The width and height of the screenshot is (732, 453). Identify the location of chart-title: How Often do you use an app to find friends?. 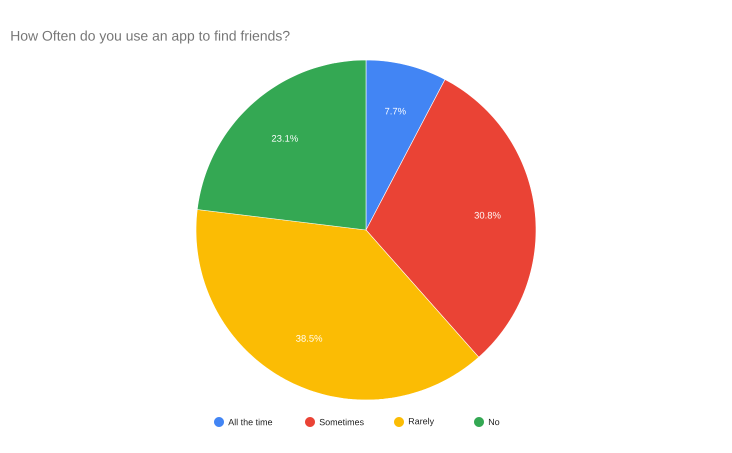
(150, 37).